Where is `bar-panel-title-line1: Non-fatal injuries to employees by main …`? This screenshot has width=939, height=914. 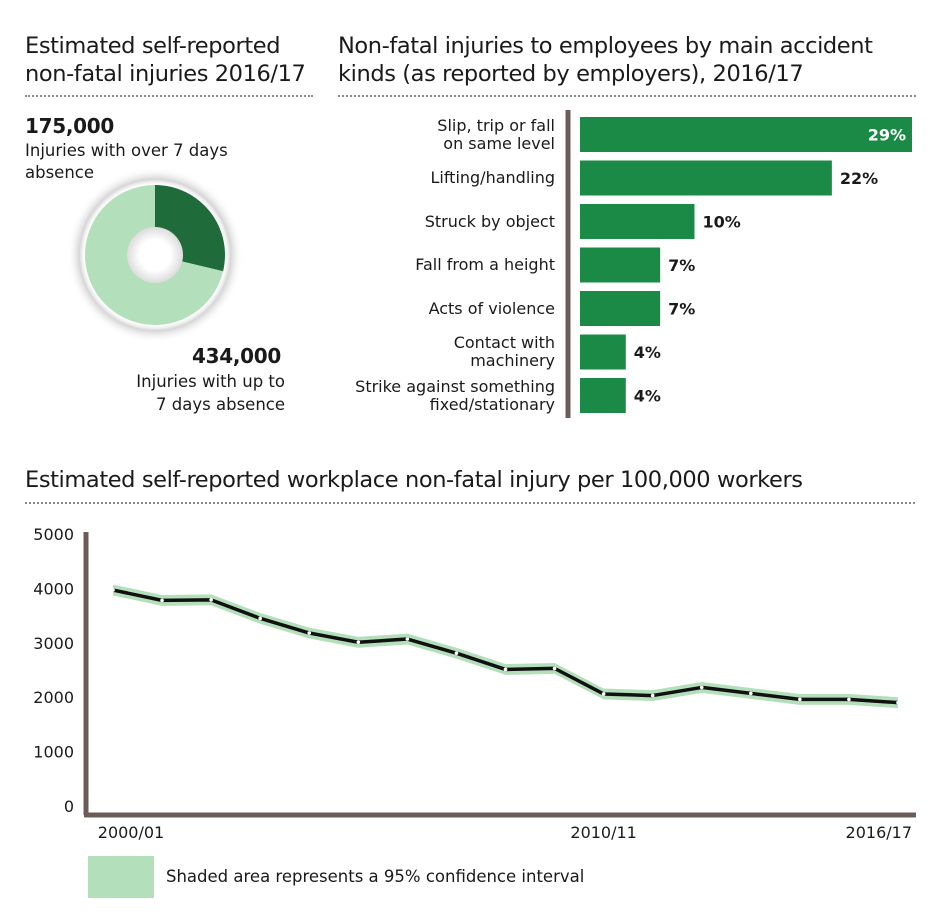
bar-panel-title-line1: Non-fatal injuries to employees by main … is located at coordinates (605, 46).